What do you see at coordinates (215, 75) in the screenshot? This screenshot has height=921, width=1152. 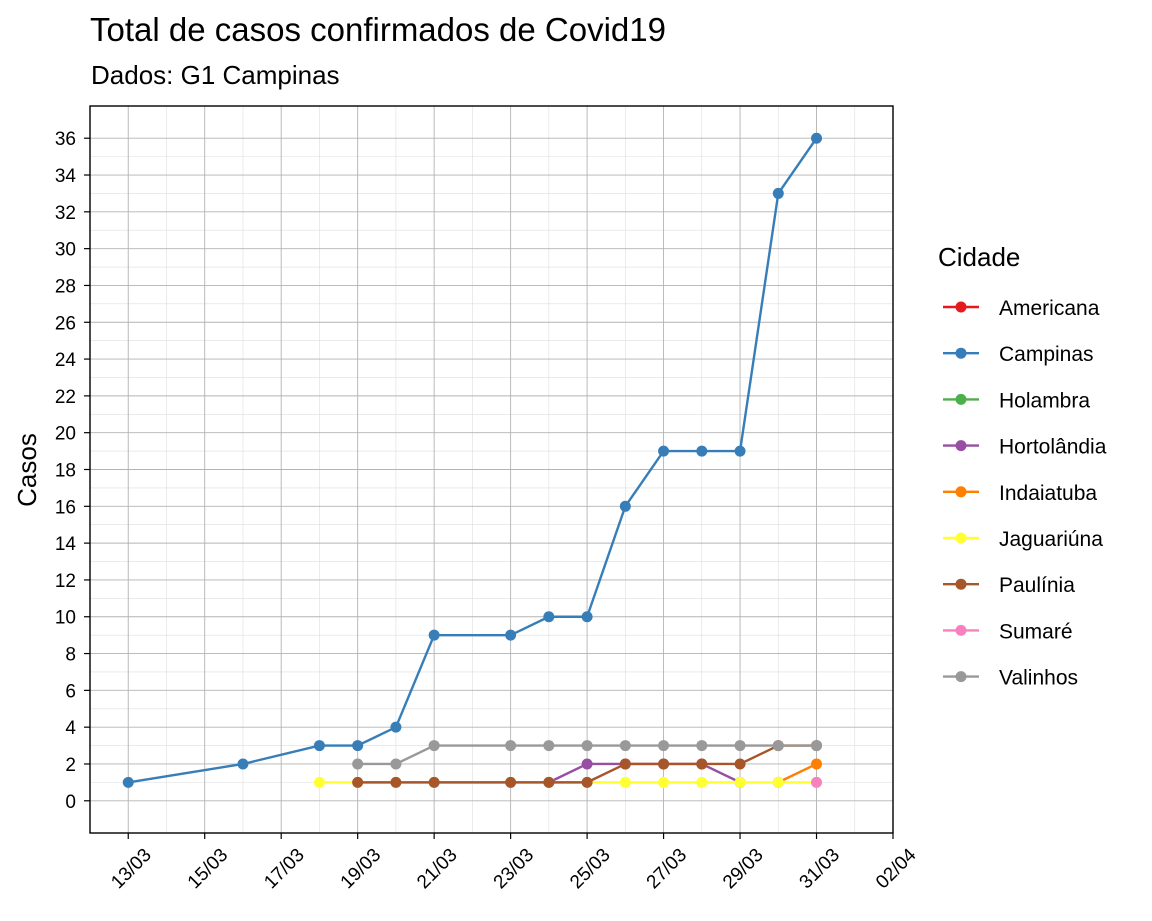 I see `chart-subtitle: Dados: G1 Campinas` at bounding box center [215, 75].